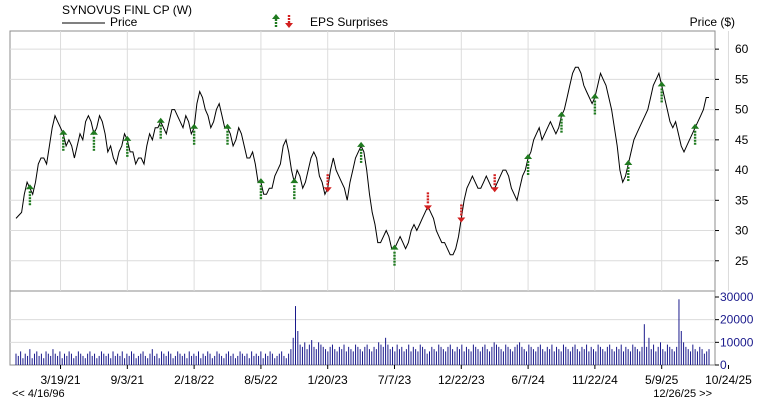 This screenshot has width=760, height=400. I want to click on date-tick-label: 3/19/21, so click(61, 380).